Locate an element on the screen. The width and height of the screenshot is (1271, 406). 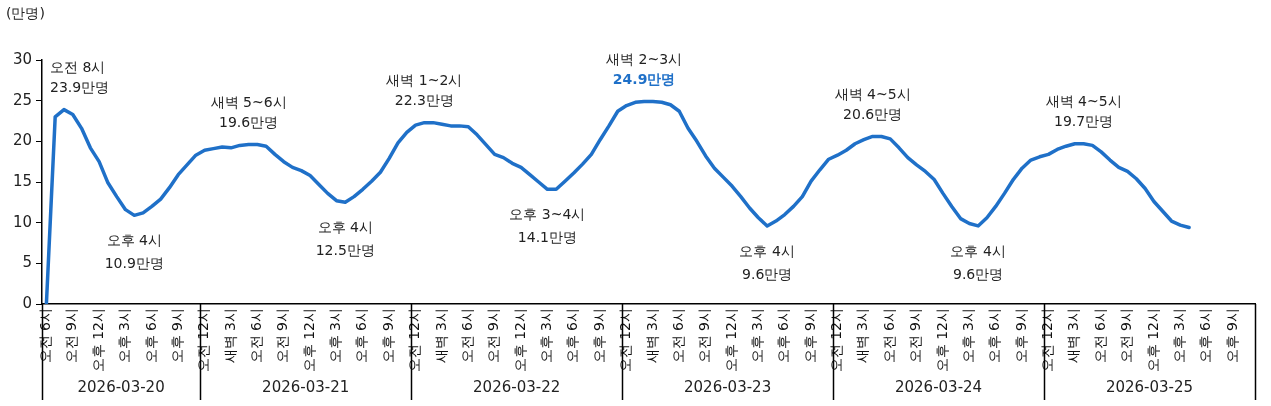
text: 2026-03-20 is located at coordinates (121, 386).